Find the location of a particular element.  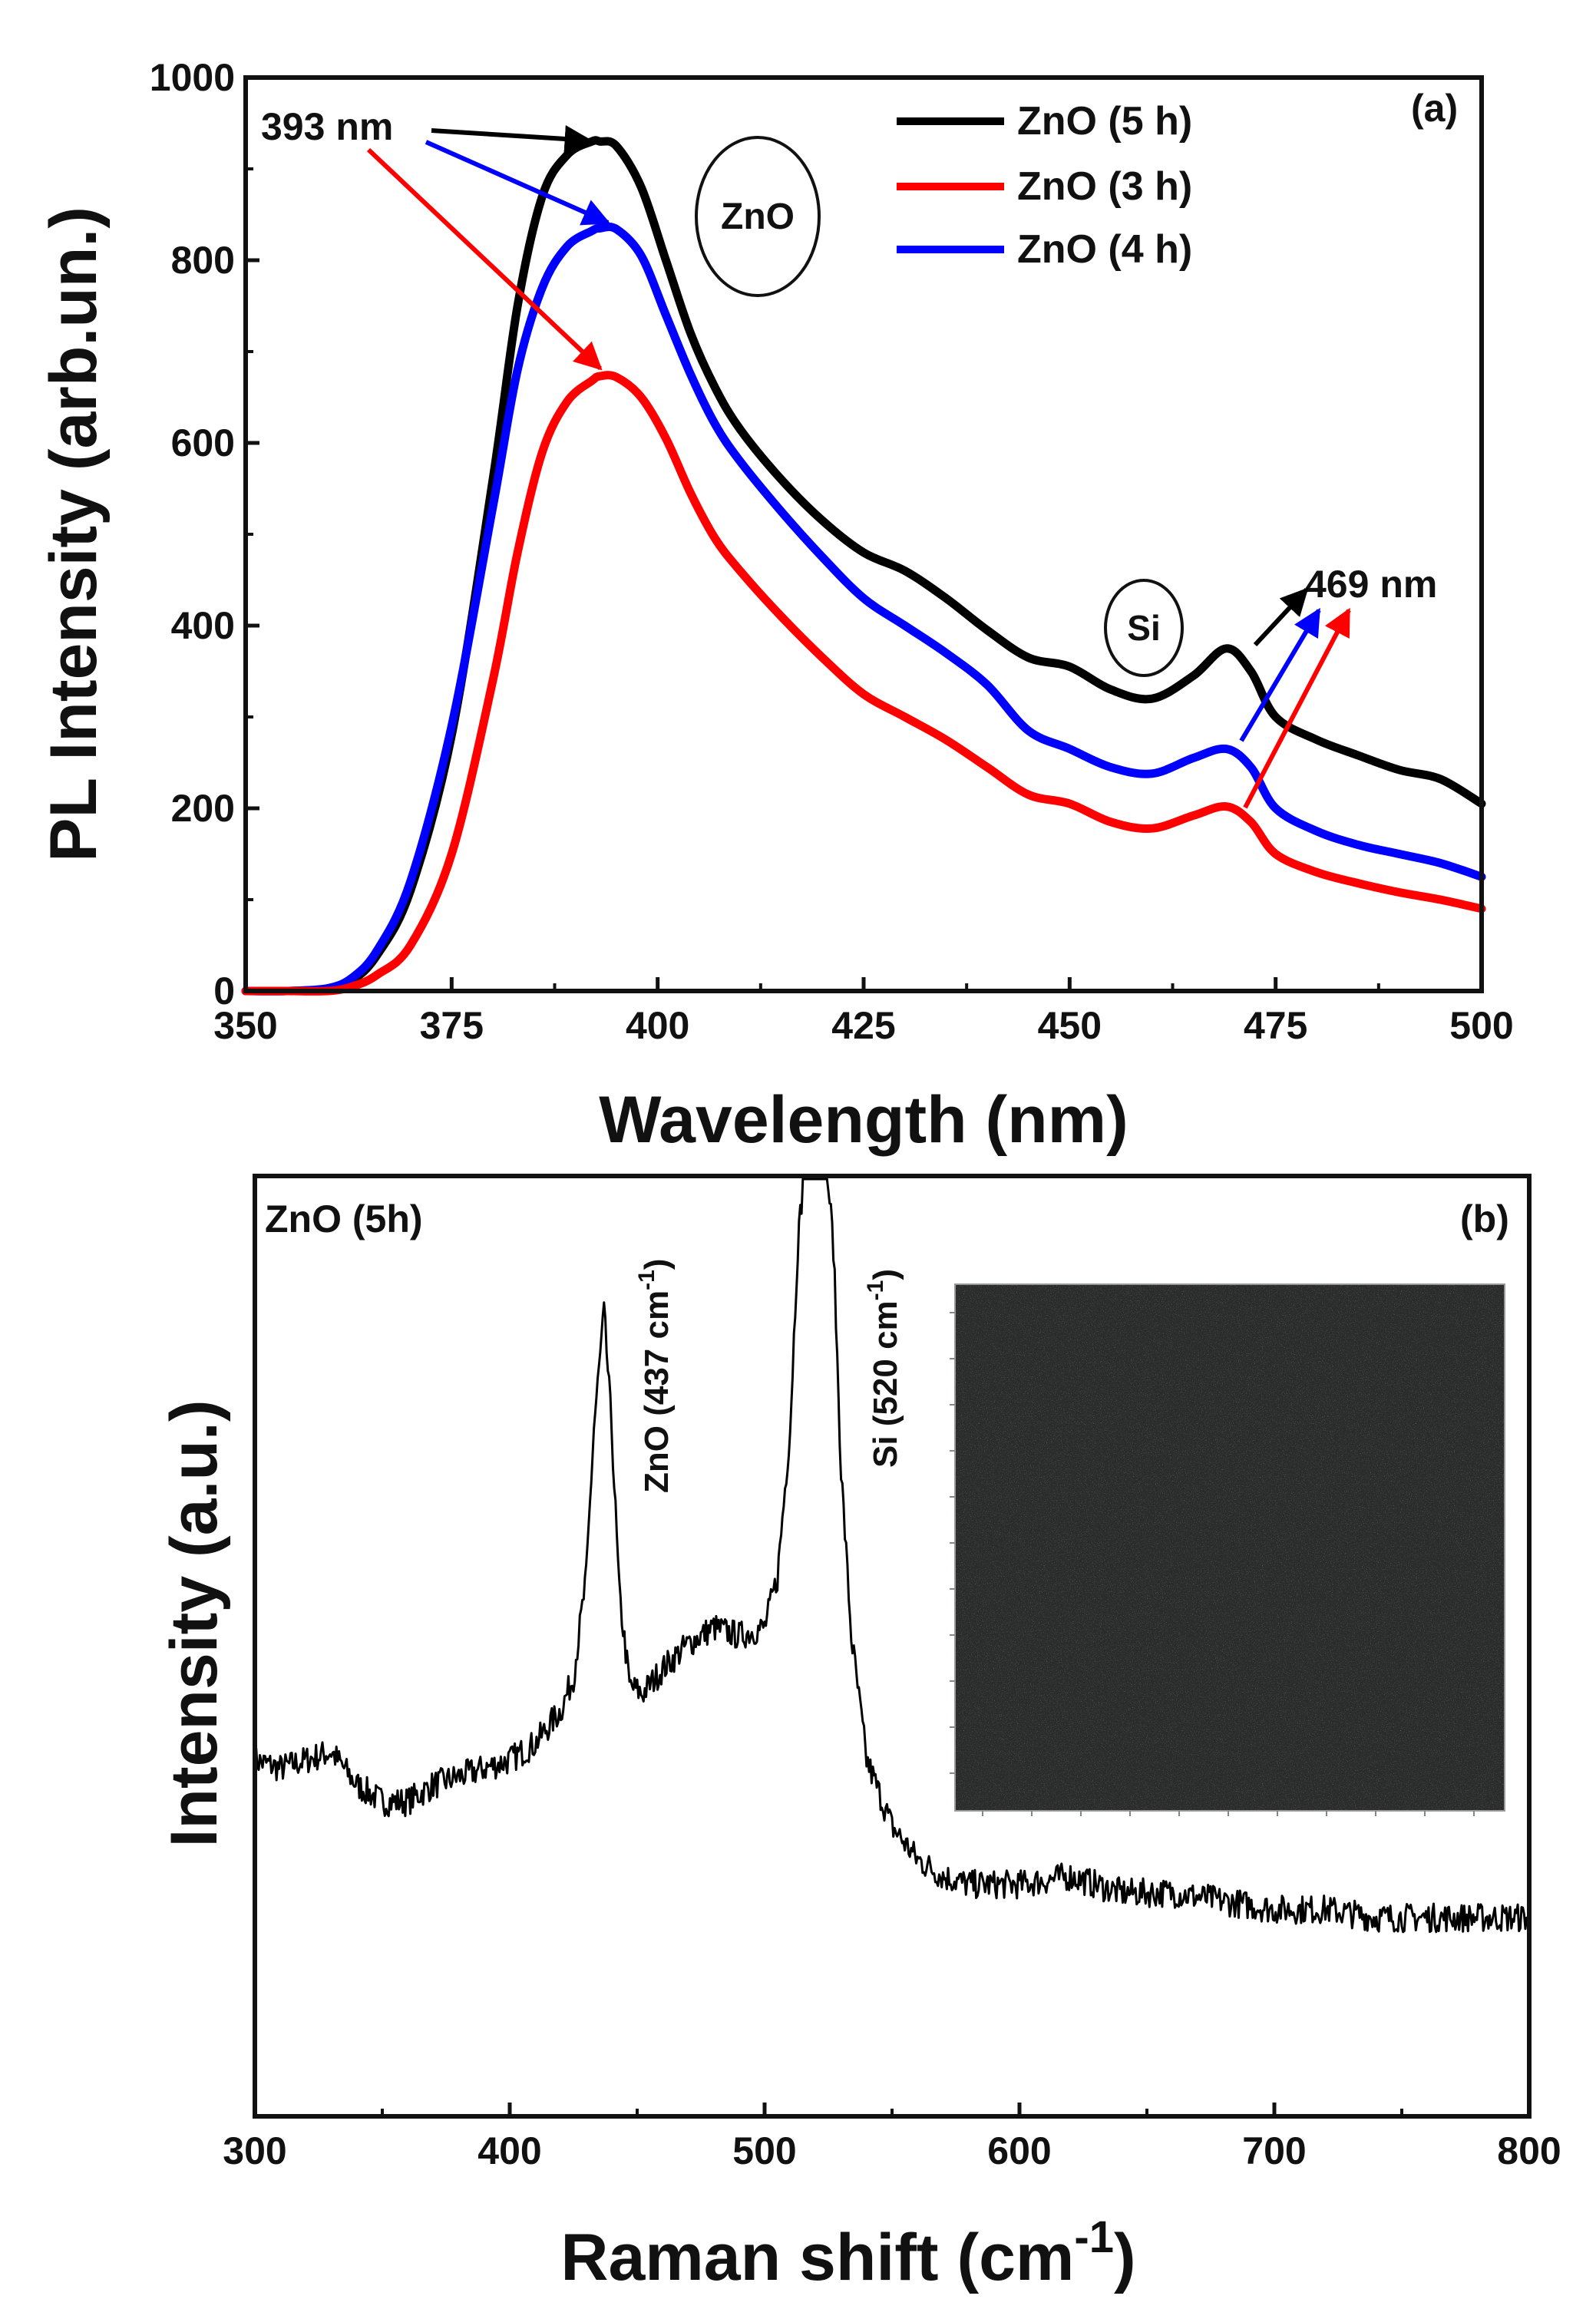

panel-a-x-tick-label: 375 is located at coordinates (452, 1025).